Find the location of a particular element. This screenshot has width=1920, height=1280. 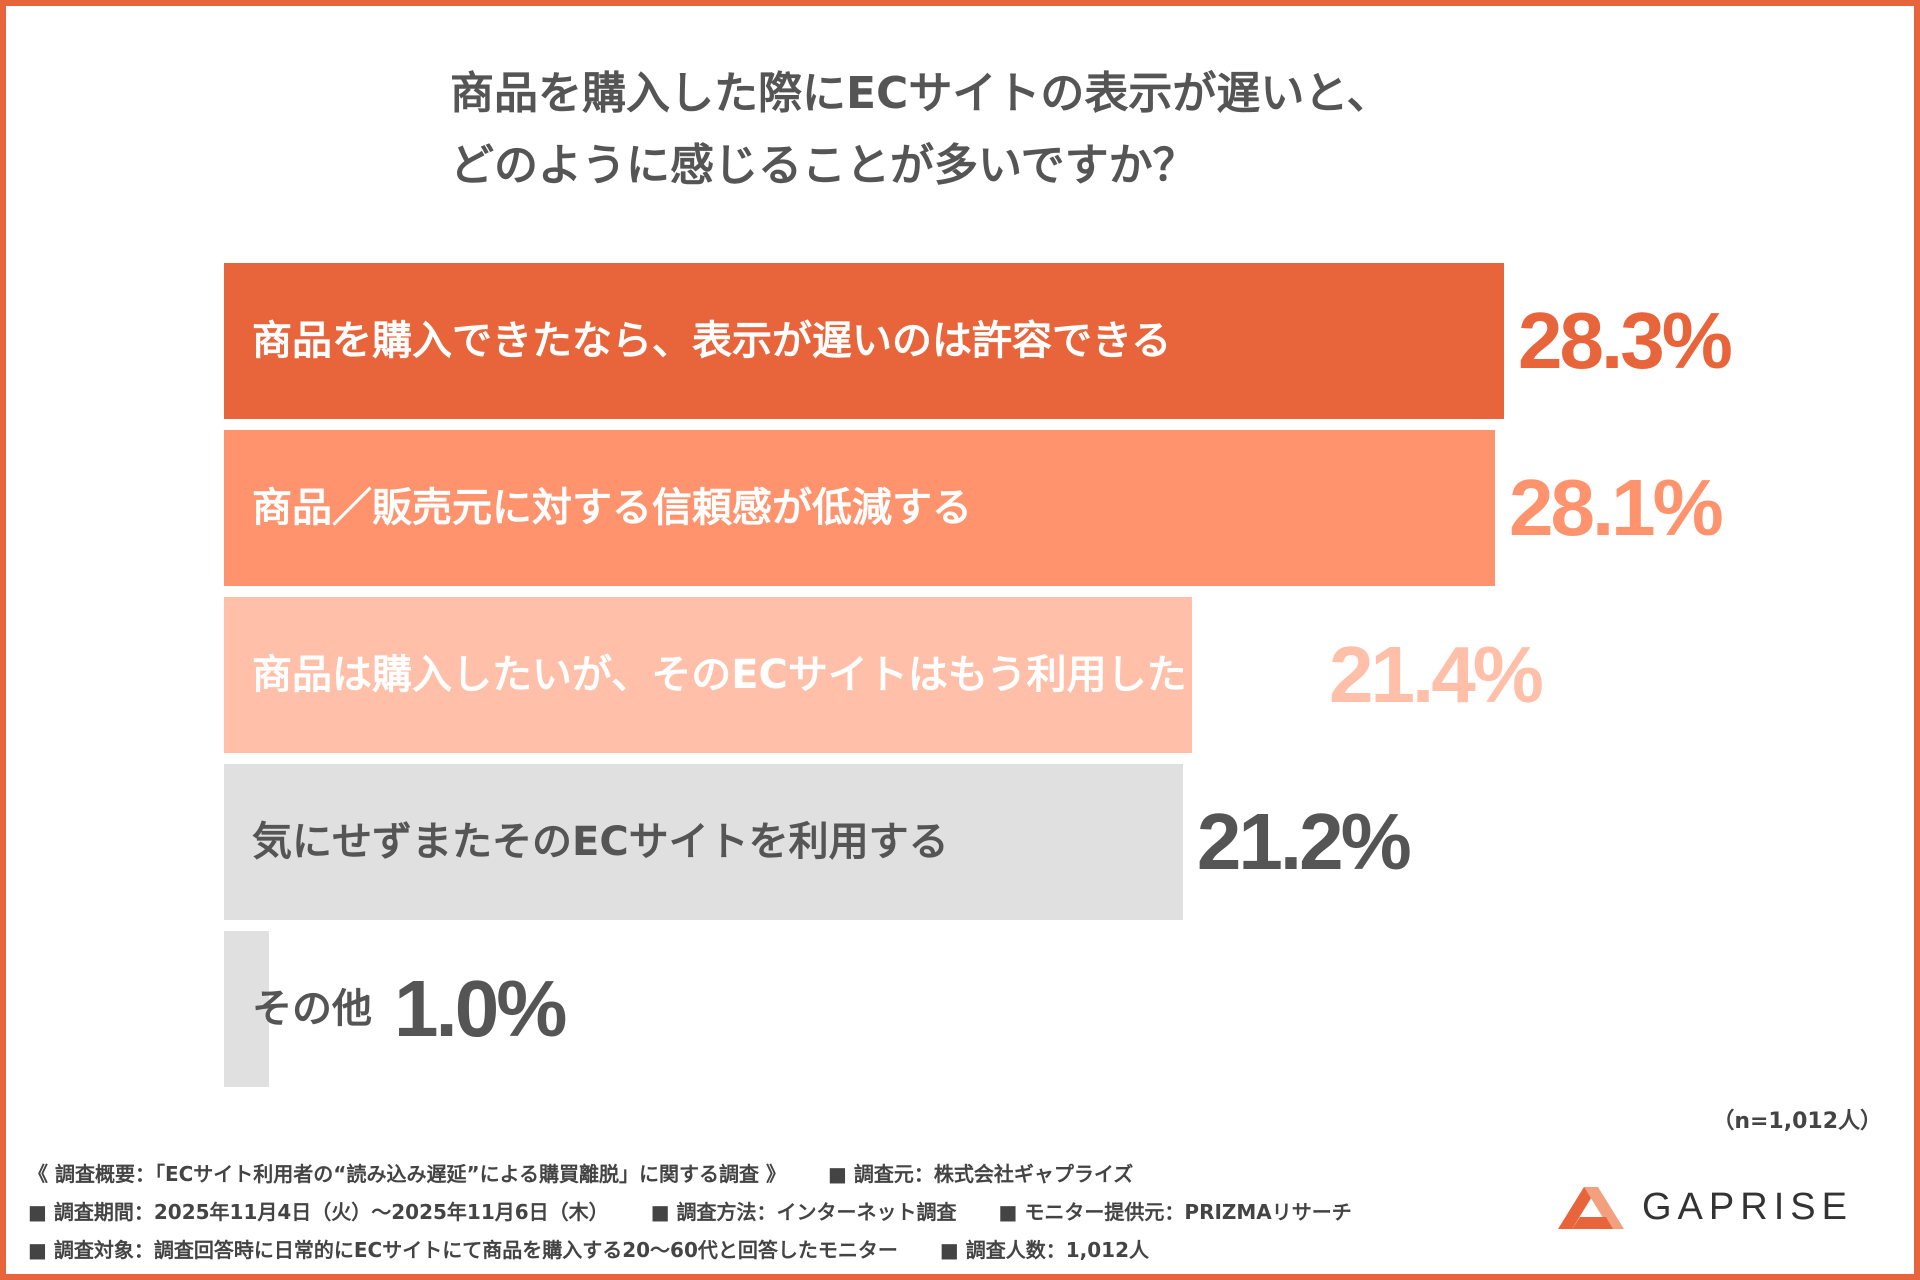

gaprise-logo: GAPRISE is located at coordinates (1705, 1207).